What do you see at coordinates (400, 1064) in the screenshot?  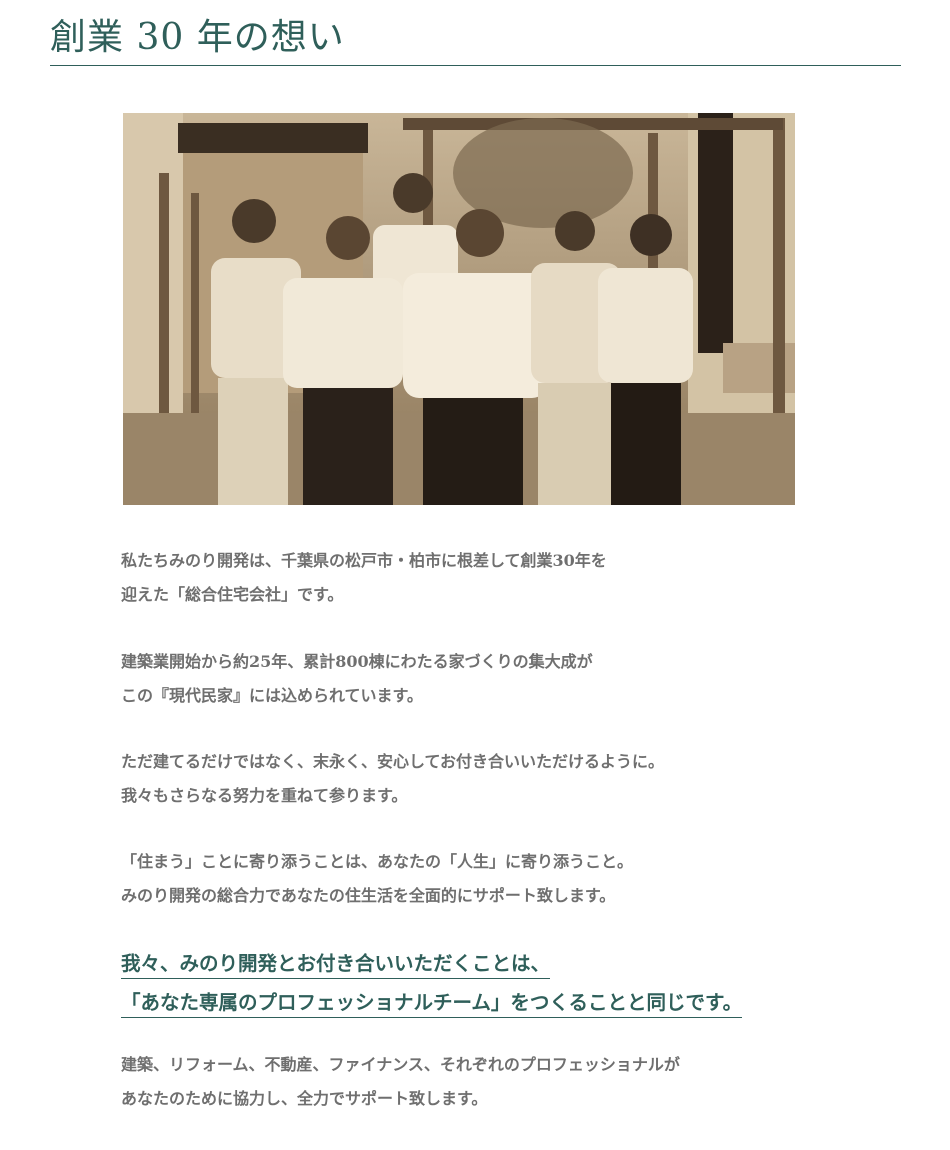 I see `closing-line-1: 建築、リフォーム、不動産、ファイナンス、それぞれのプロフェッショナルが` at bounding box center [400, 1064].